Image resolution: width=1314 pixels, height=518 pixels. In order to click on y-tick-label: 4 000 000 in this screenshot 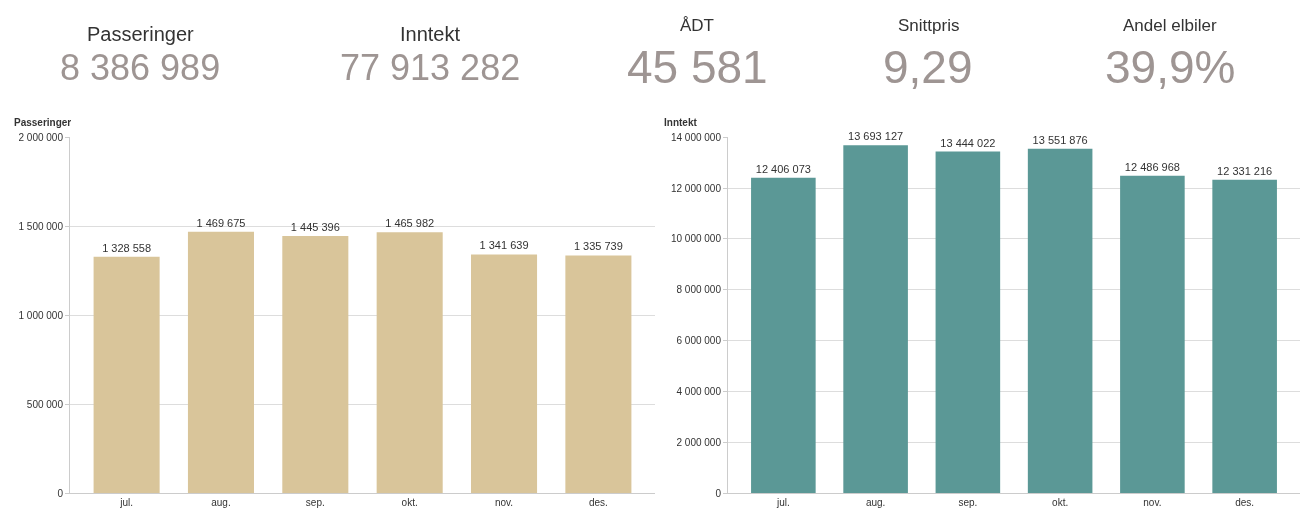, I will do `click(699, 391)`.